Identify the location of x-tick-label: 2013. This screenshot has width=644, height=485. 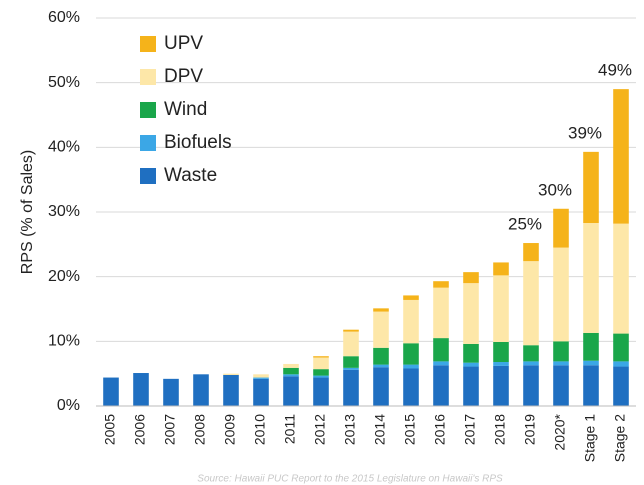
(350, 429).